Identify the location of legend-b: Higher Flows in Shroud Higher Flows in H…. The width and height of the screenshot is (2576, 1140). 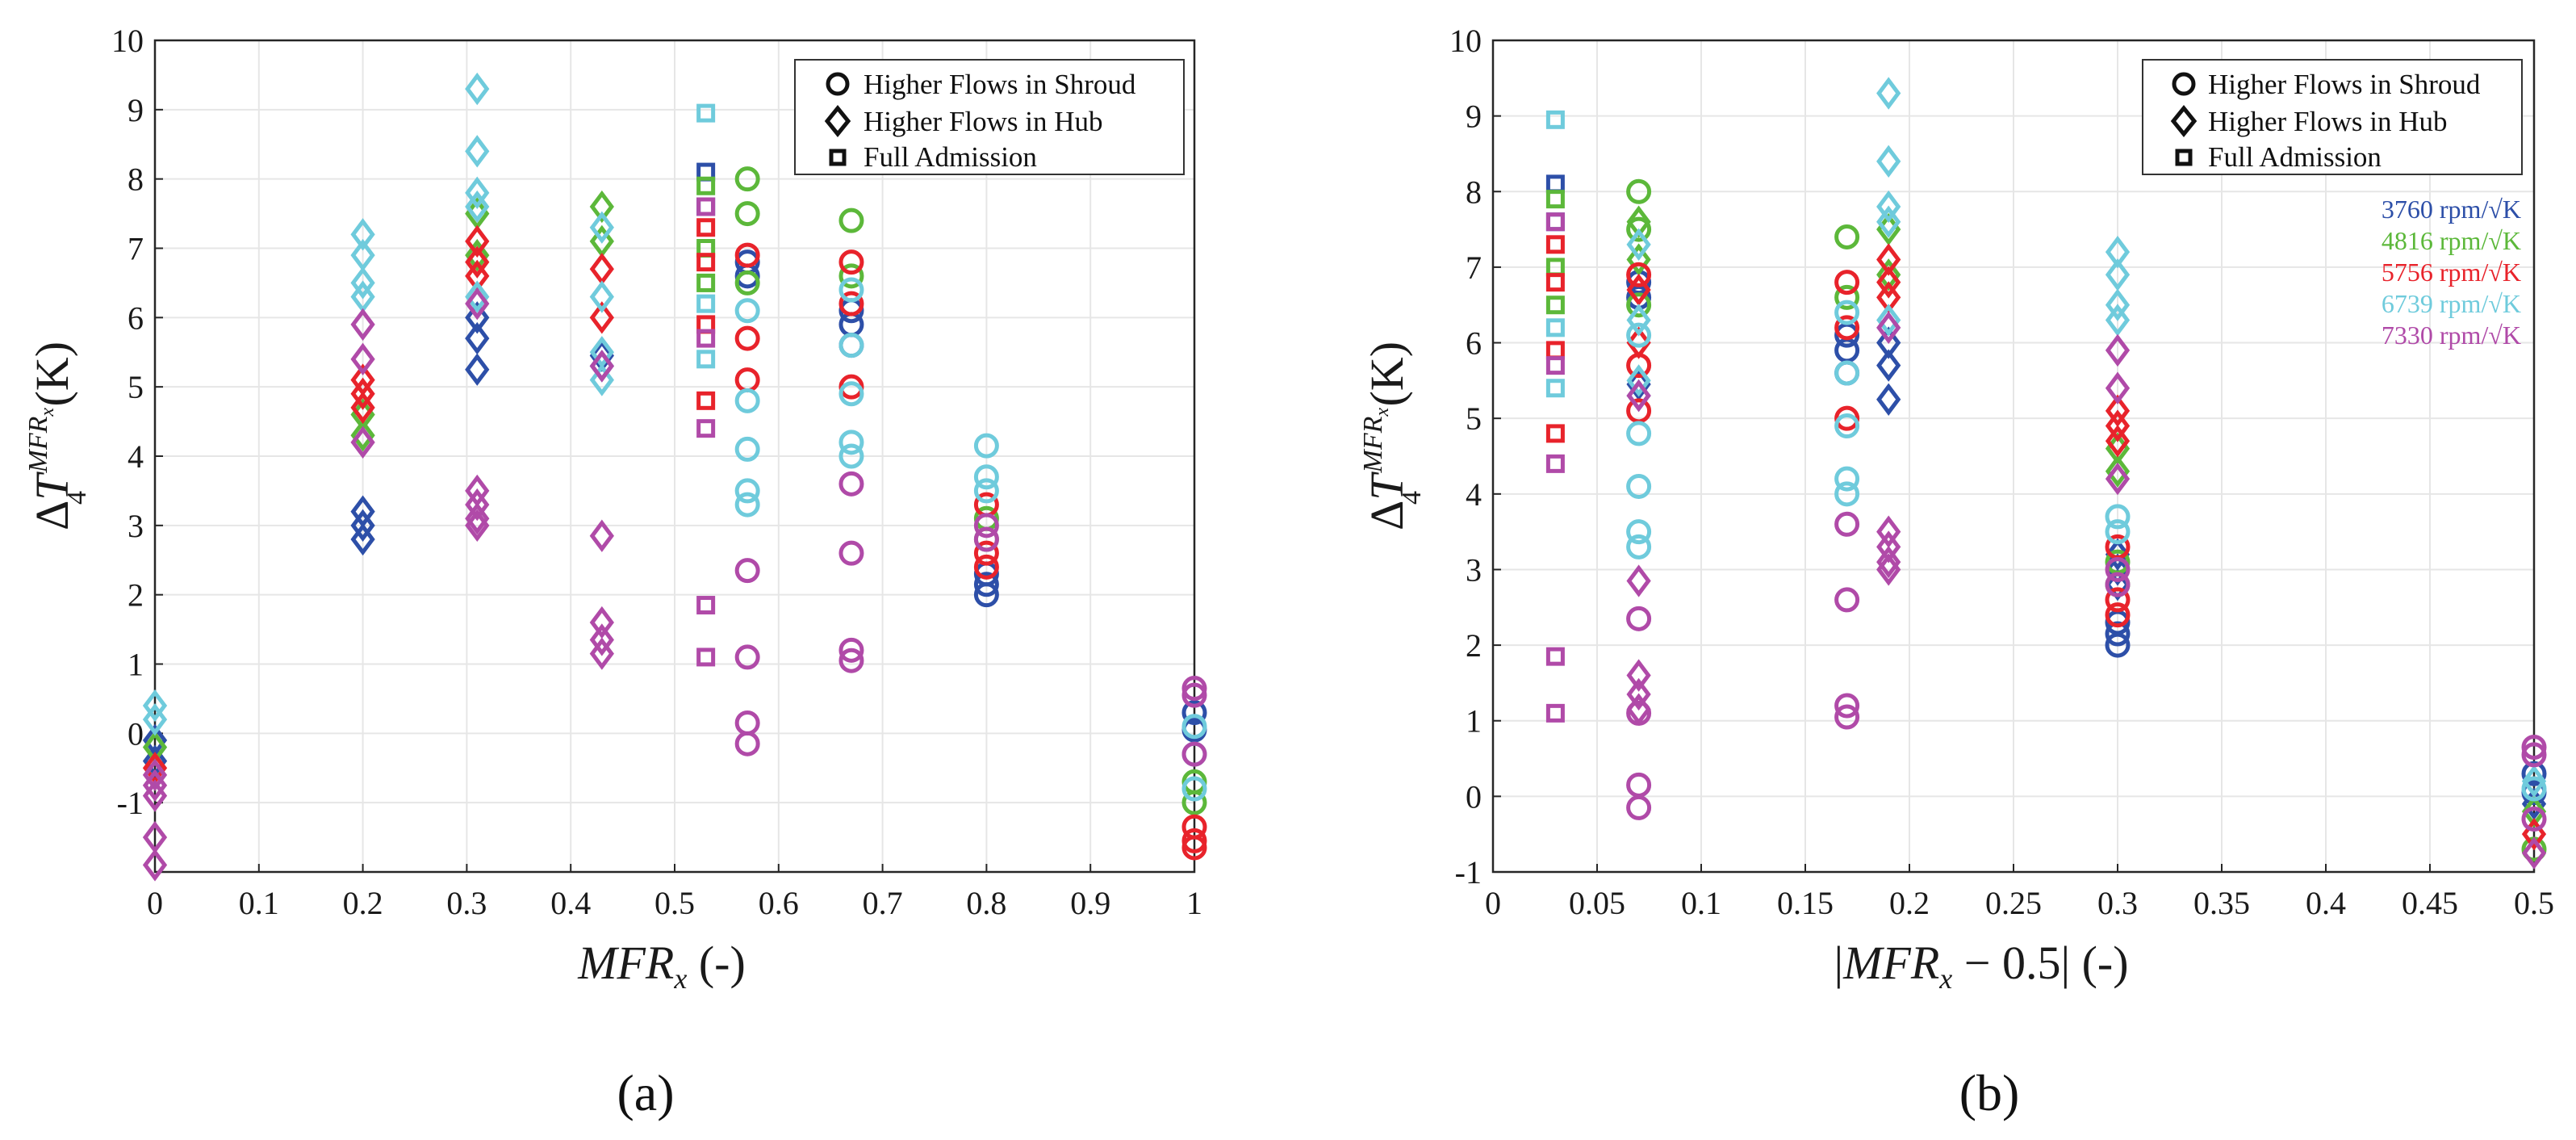
(2332, 117).